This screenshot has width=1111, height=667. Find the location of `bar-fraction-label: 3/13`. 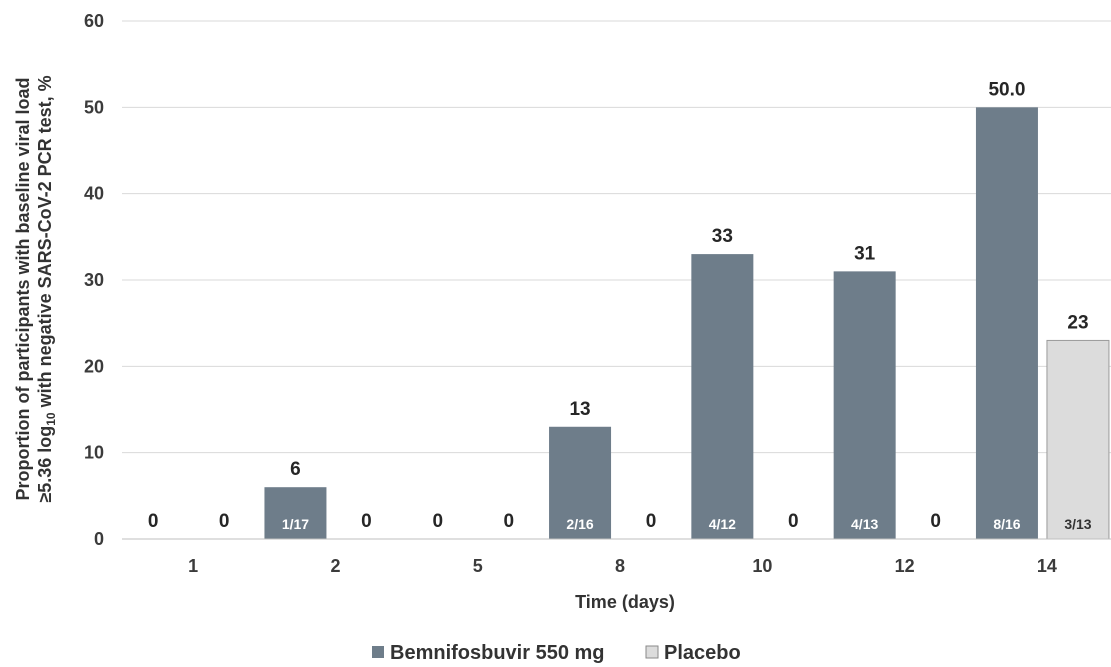

bar-fraction-label: 3/13 is located at coordinates (1077, 524).